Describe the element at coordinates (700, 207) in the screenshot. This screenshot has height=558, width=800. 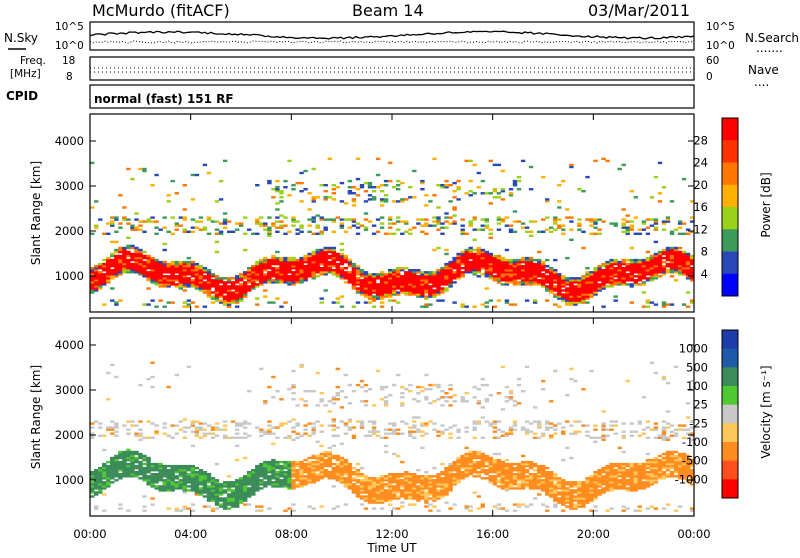
I see `colorbar-tick-label: 16` at that location.